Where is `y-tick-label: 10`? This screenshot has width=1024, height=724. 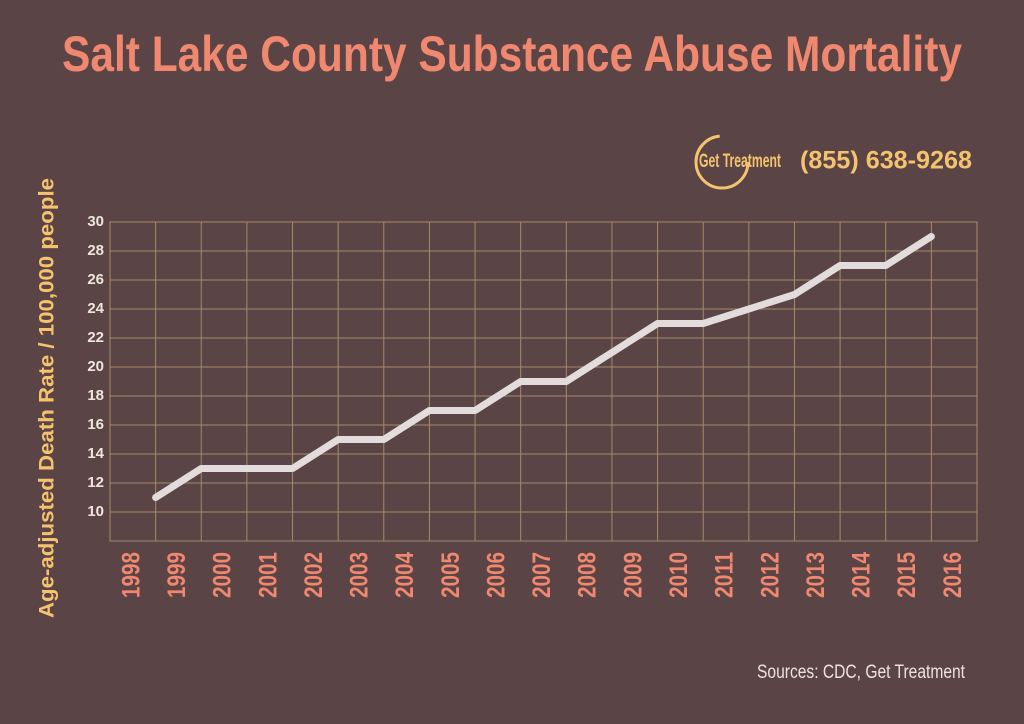 y-tick-label: 10 is located at coordinates (95, 511).